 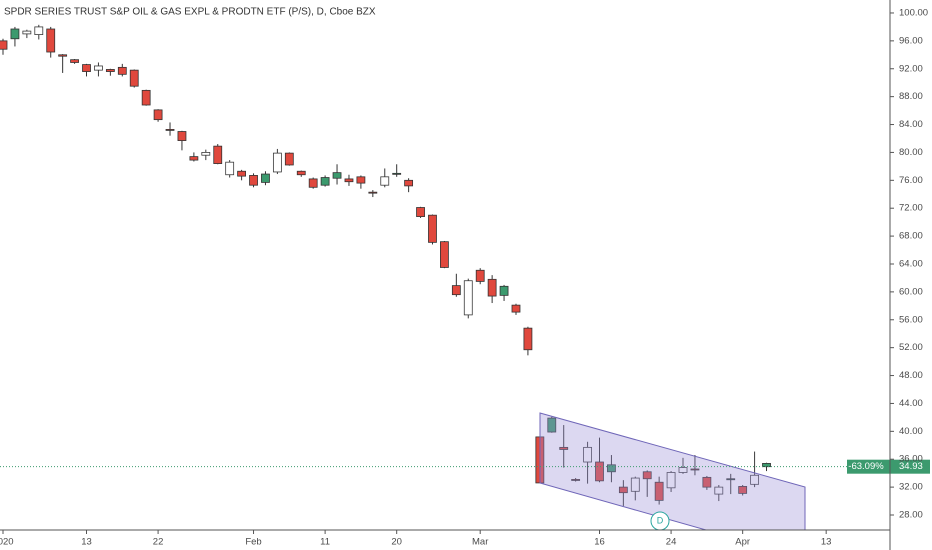 I want to click on y-tick-label: 52.00, so click(x=911, y=347).